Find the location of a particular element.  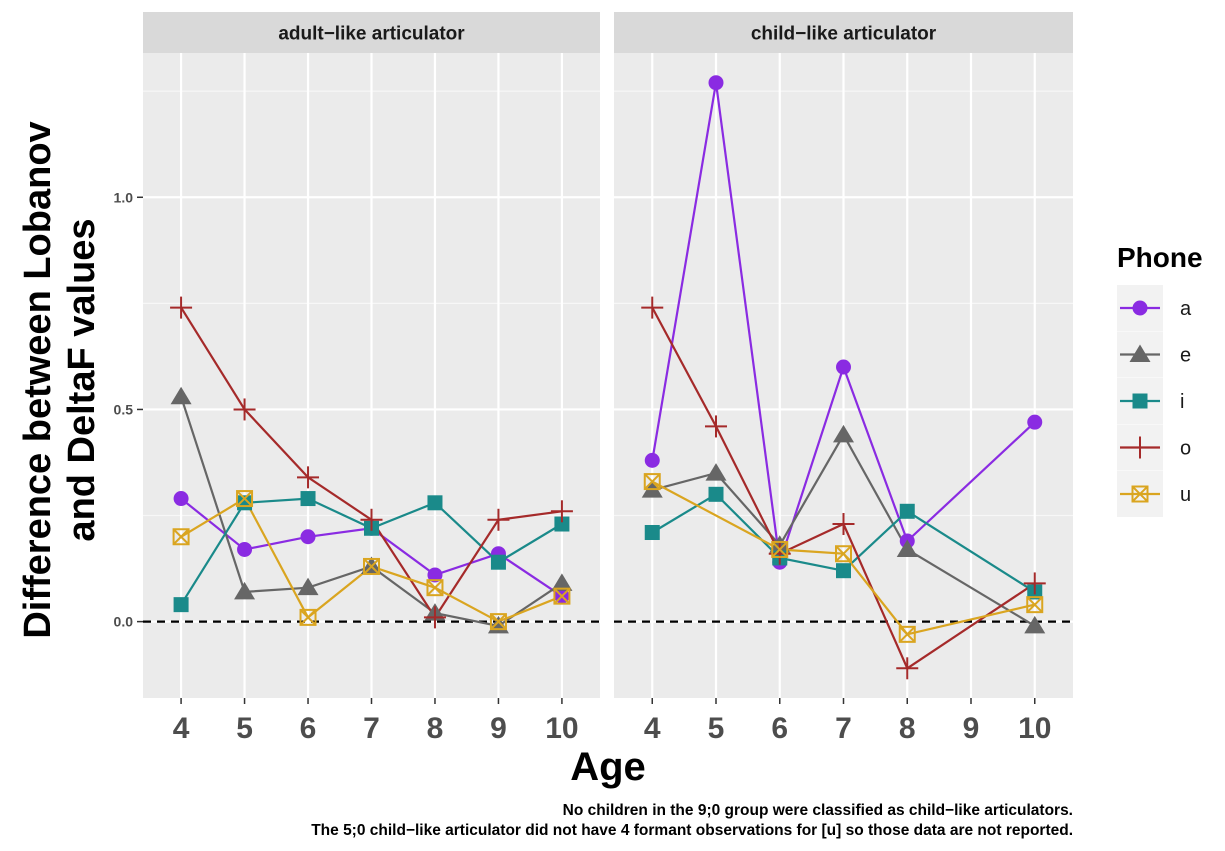

series-line-i is located at coordinates (843, 542).